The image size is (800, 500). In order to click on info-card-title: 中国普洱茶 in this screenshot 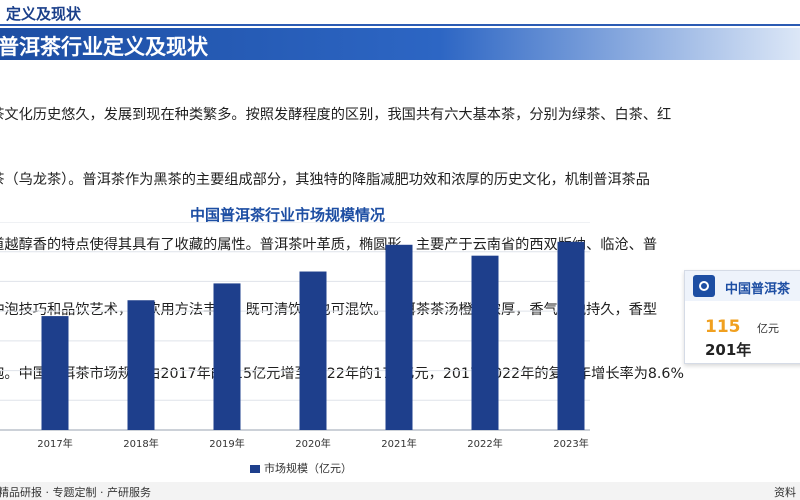, I will do `click(758, 289)`.